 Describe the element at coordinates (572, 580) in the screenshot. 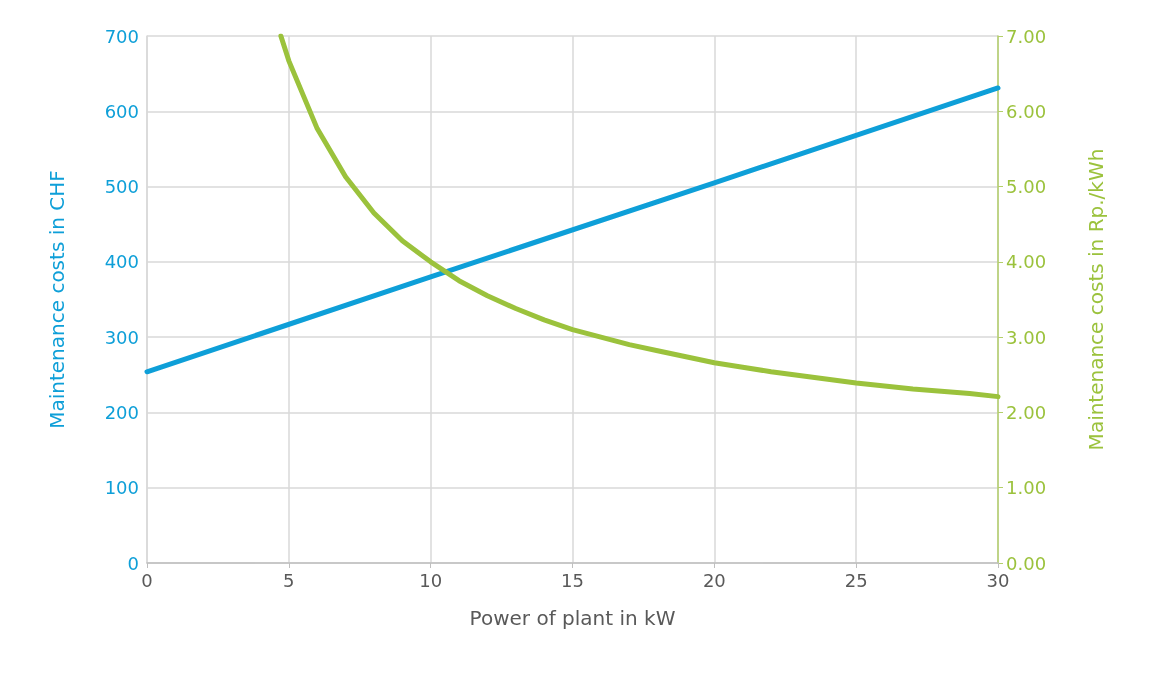

I see `x-tick-label: 15` at that location.